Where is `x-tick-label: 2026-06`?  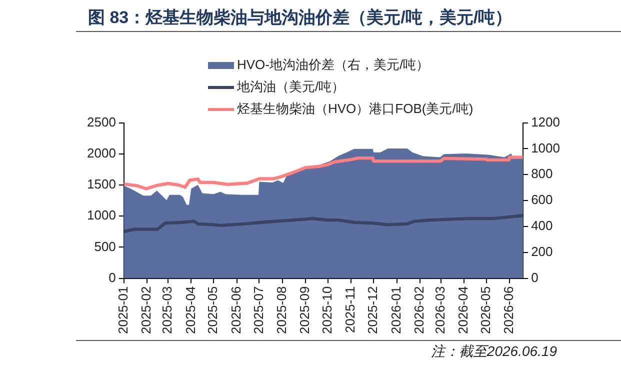 x-tick-label: 2026-06 is located at coordinates (508, 310).